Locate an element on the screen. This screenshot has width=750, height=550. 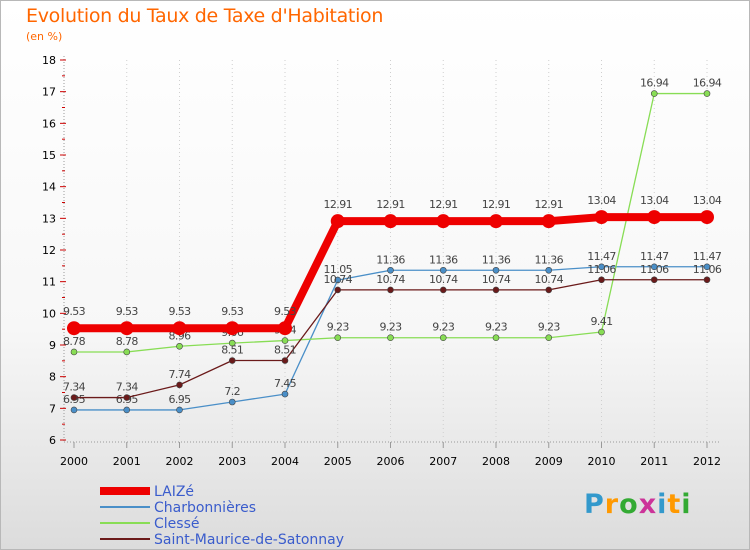
y-tick-label: 16 is located at coordinates (49, 123).